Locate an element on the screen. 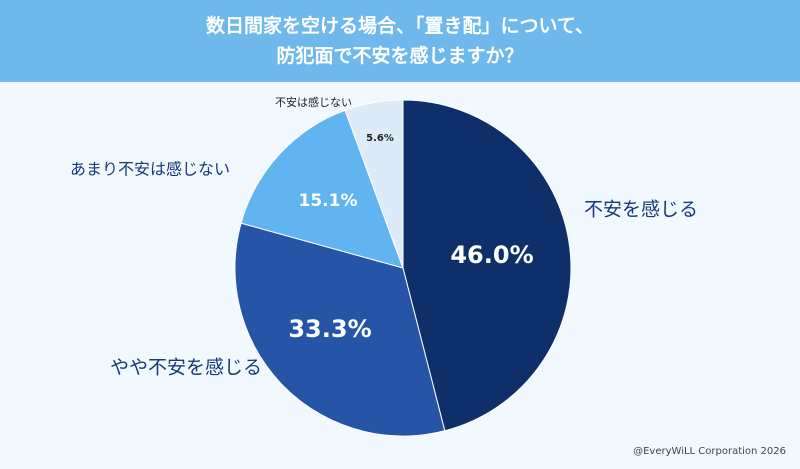  slice-category-label-3: あまり不安は感じない is located at coordinates (150, 169).